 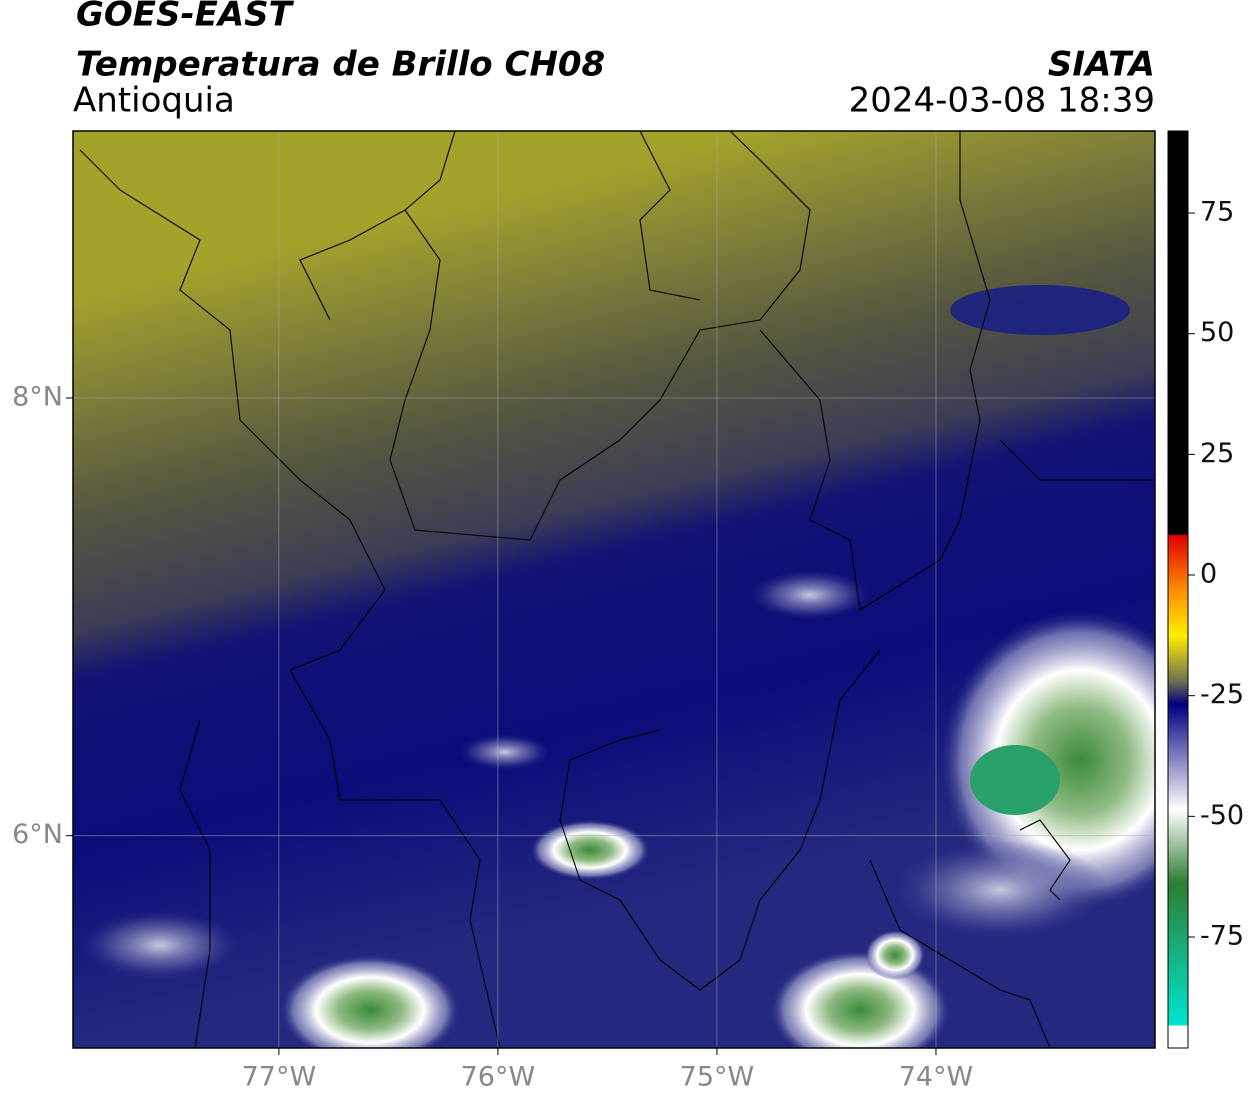 What do you see at coordinates (1222, 815) in the screenshot?
I see `colorbar-label: -50` at bounding box center [1222, 815].